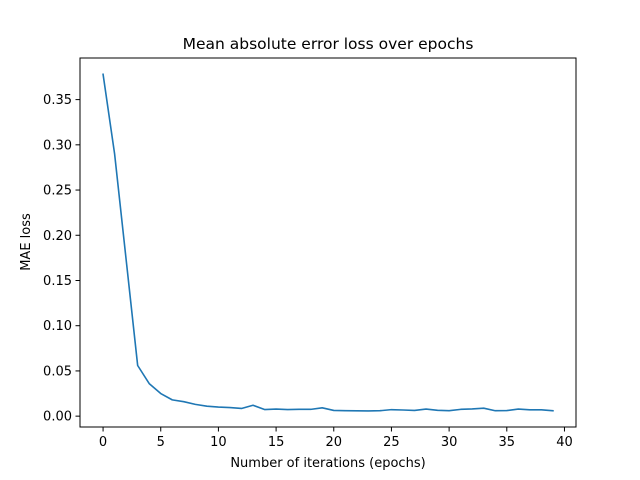 This screenshot has height=480, width=640. I want to click on y-tick-label: 0.05, so click(57, 371).